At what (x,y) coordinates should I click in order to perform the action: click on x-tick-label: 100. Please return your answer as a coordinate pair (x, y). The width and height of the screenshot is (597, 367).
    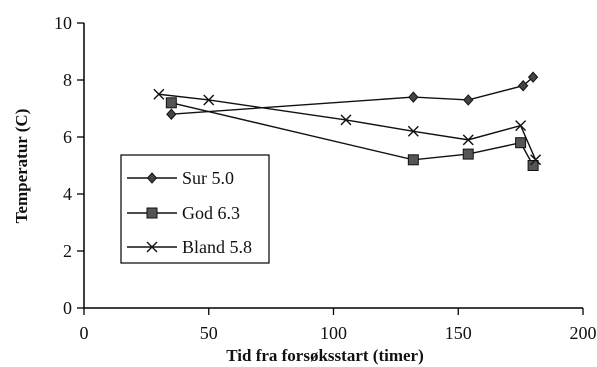
    Looking at the image, I should click on (333, 333).